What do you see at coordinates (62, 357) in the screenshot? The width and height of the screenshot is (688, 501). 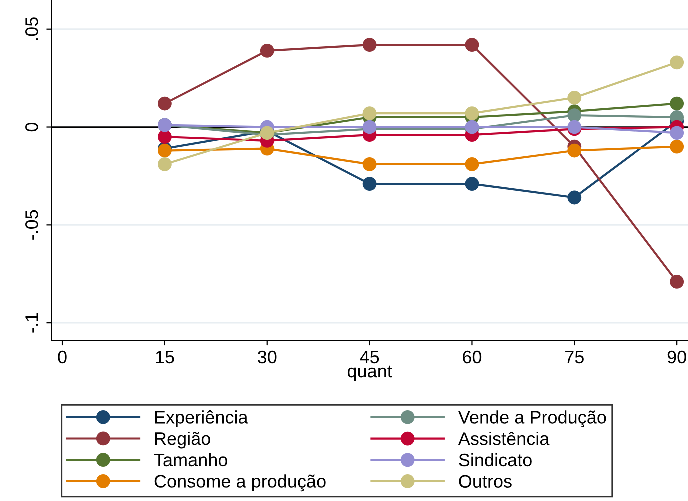 I see `x-tick-label: 0` at bounding box center [62, 357].